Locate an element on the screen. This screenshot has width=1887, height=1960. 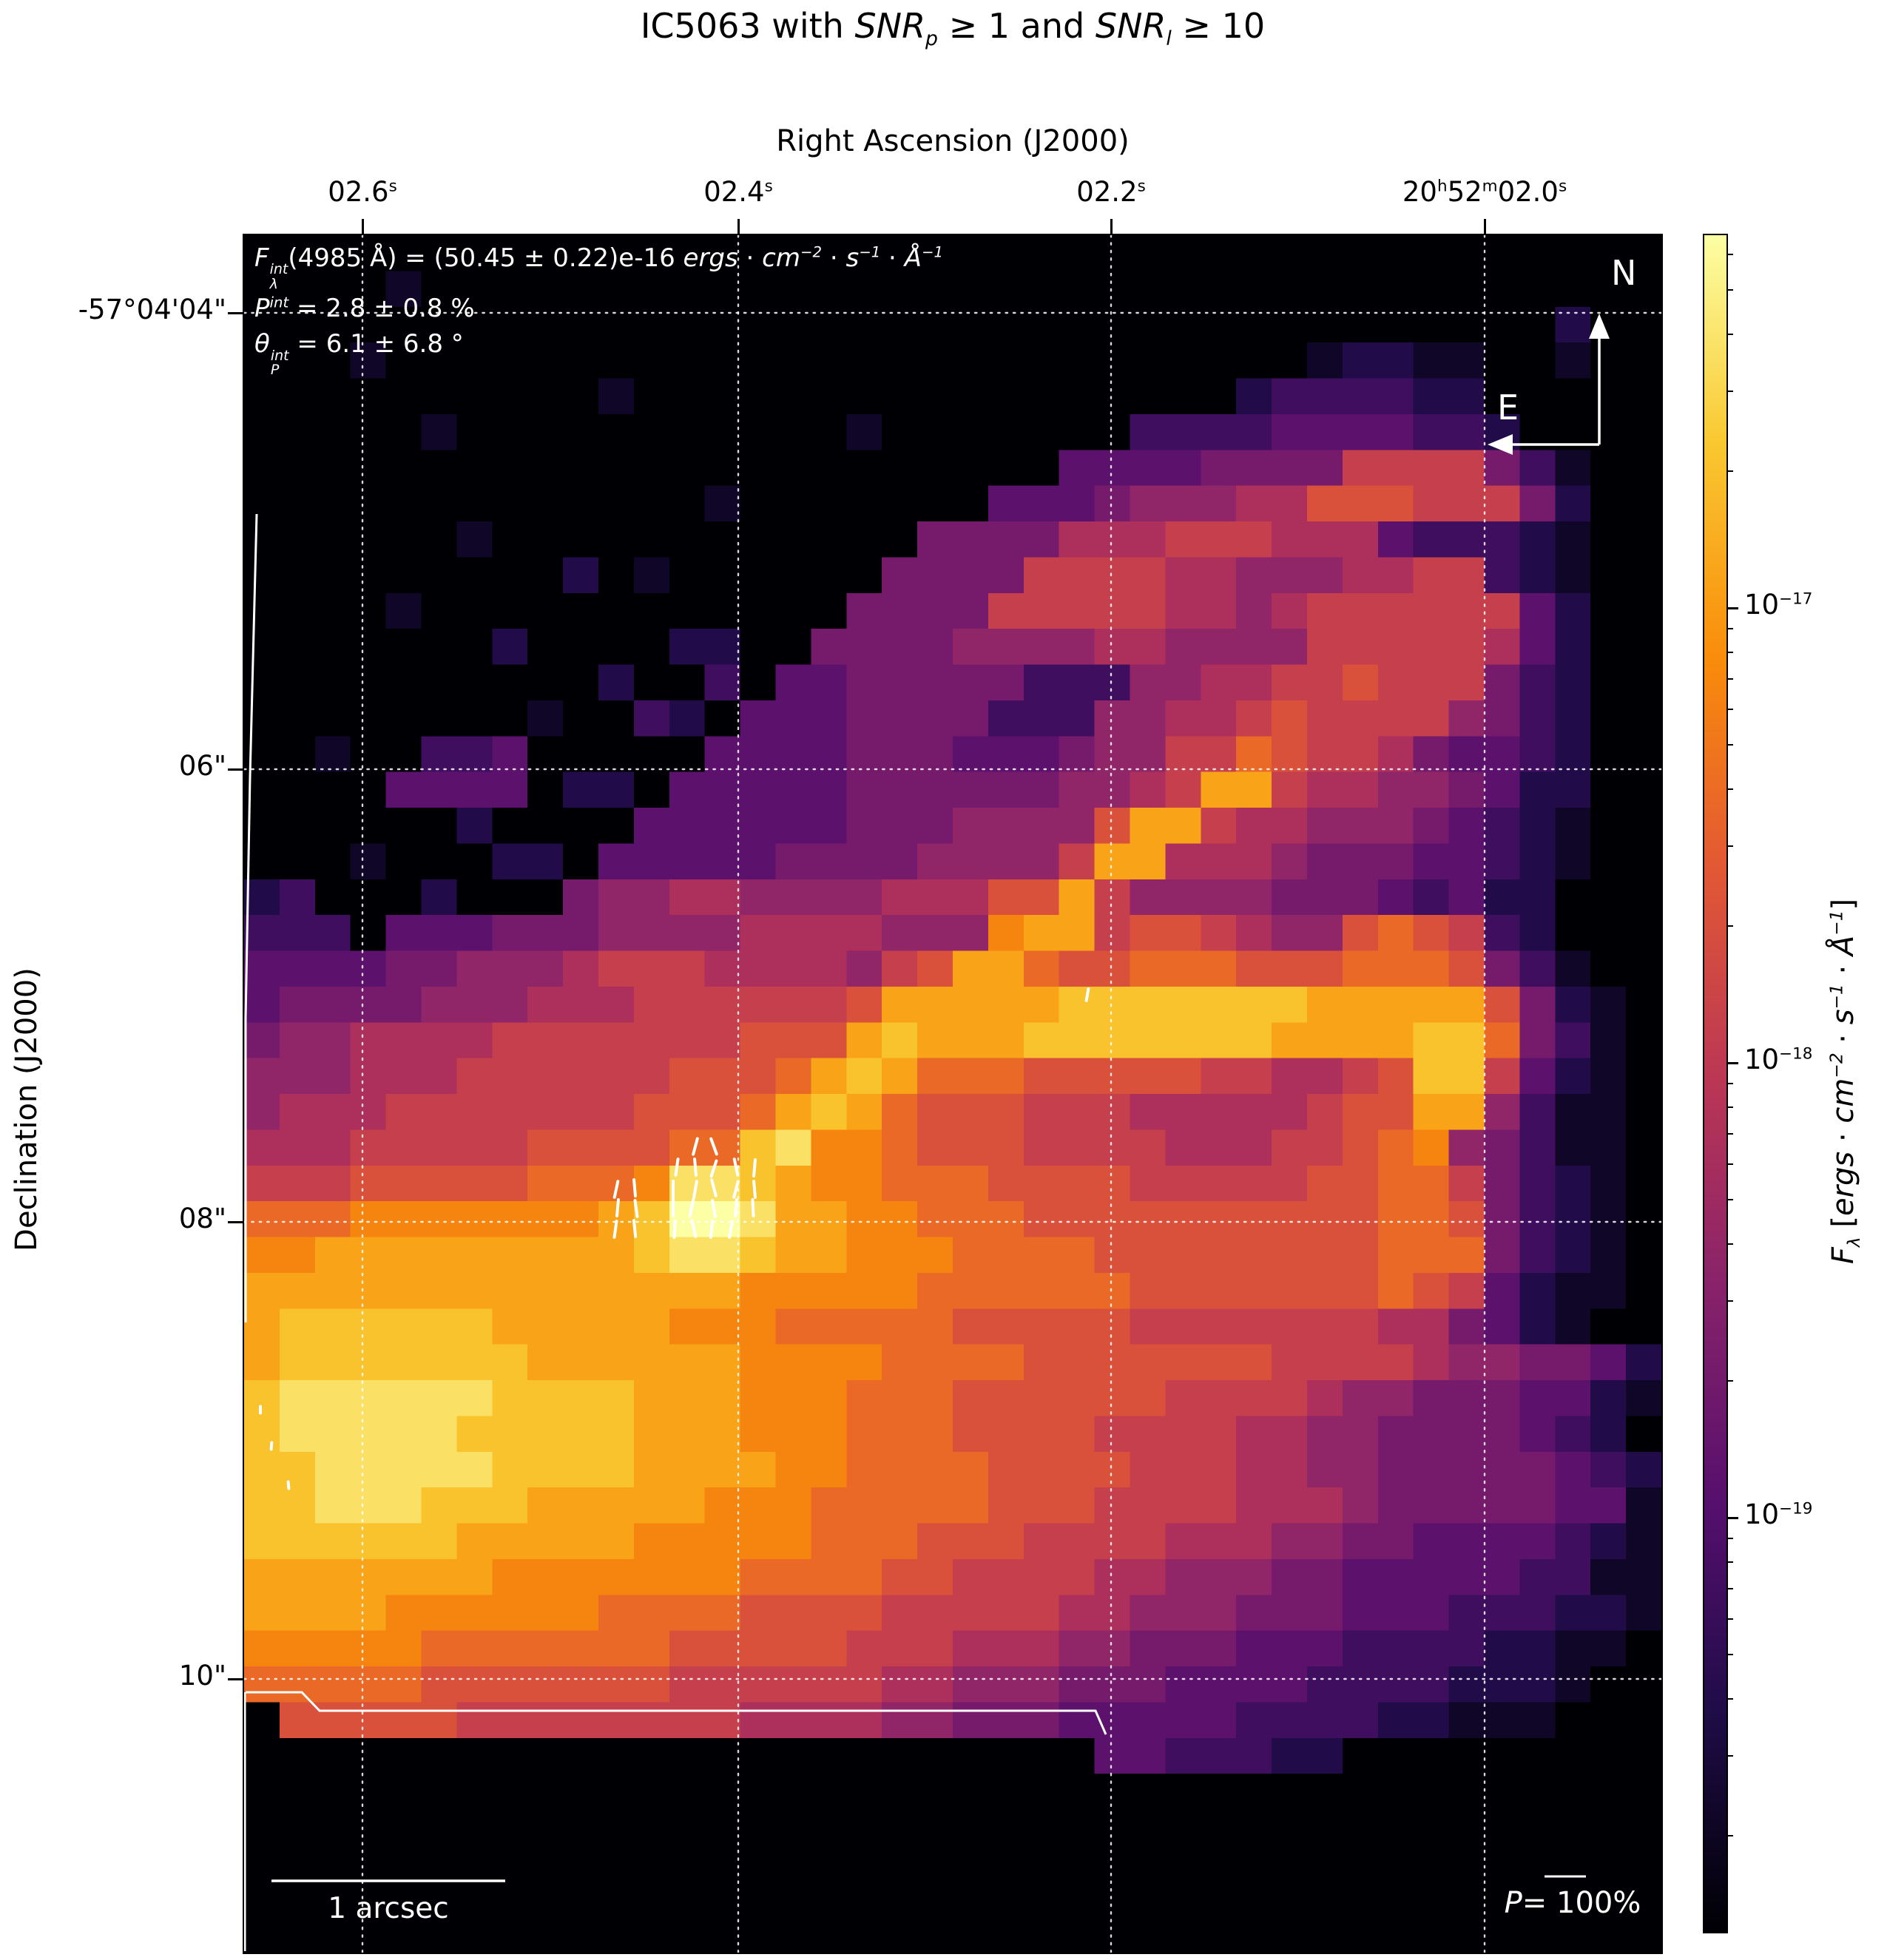
ra-tick-label: 02.4s is located at coordinates (738, 192).